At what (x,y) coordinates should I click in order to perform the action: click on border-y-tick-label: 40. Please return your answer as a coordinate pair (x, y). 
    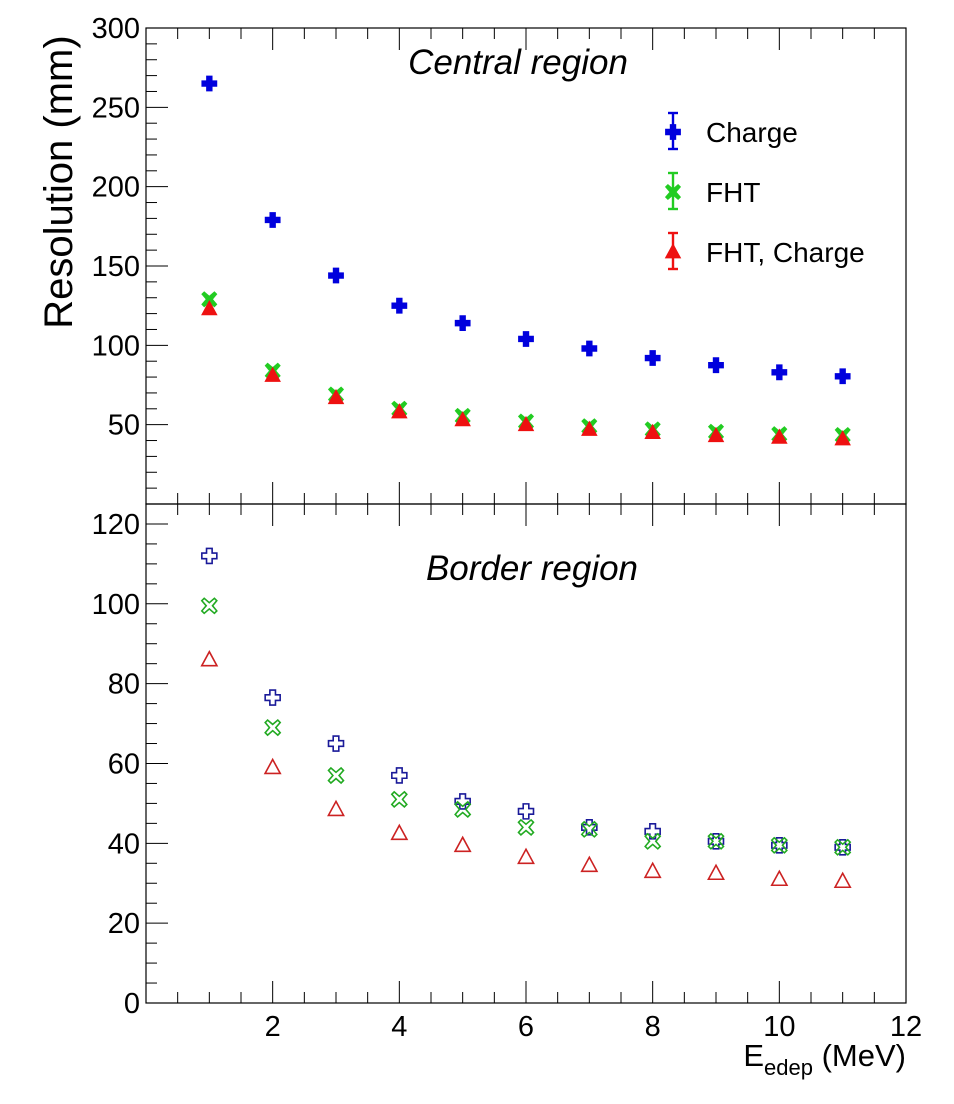
    Looking at the image, I should click on (124, 844).